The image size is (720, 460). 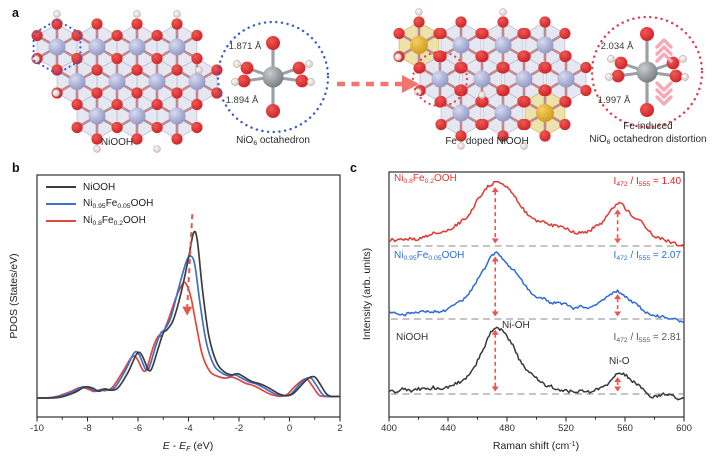 I want to click on pdos-y-axis-label: PDOS (States/eV), so click(x=14, y=296).